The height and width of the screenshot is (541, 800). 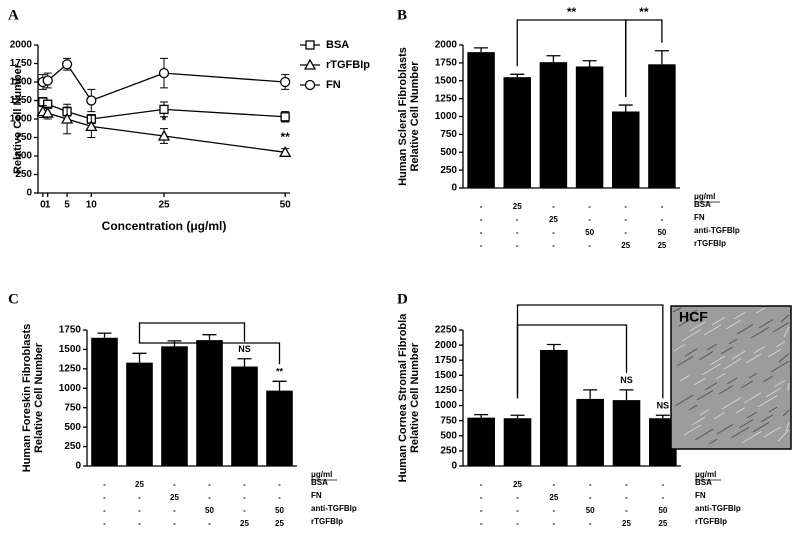 What do you see at coordinates (21, 100) in the screenshot?
I see `y-tick-label: 1250` at bounding box center [21, 100].